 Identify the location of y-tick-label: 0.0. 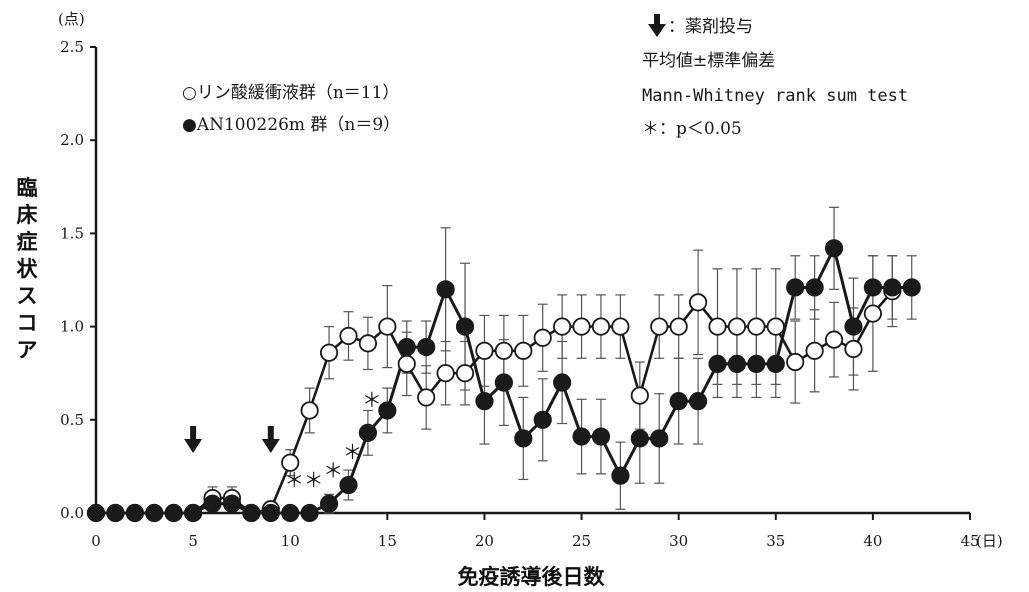
(72, 513).